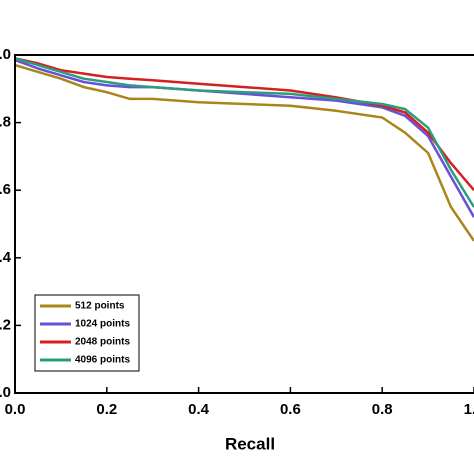 This screenshot has width=474, height=474. What do you see at coordinates (87, 333) in the screenshot?
I see `legend-box` at bounding box center [87, 333].